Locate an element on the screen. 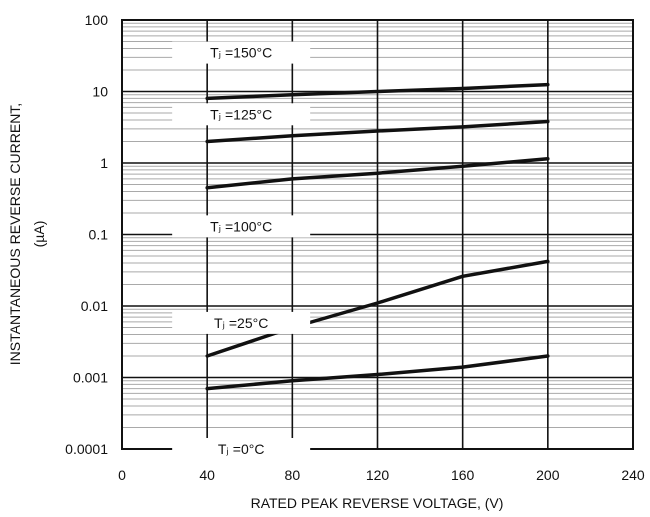 Image resolution: width=650 pixels, height=517 pixels. y-tick-label: 1 is located at coordinates (104, 163).